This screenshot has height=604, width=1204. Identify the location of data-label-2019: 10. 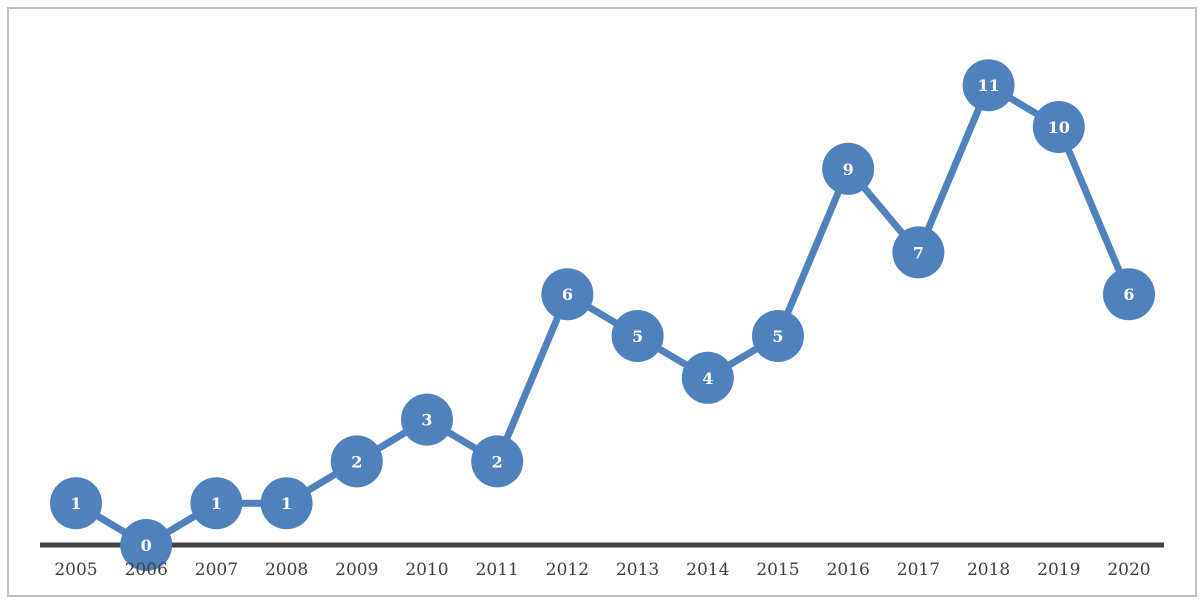
(1059, 127).